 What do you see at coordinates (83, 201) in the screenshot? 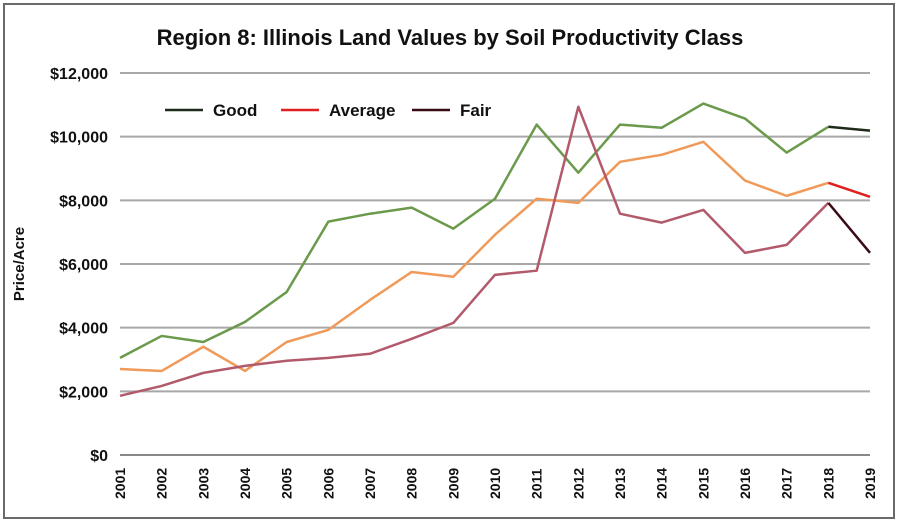
I see `y-tick-label: $8,000` at bounding box center [83, 201].